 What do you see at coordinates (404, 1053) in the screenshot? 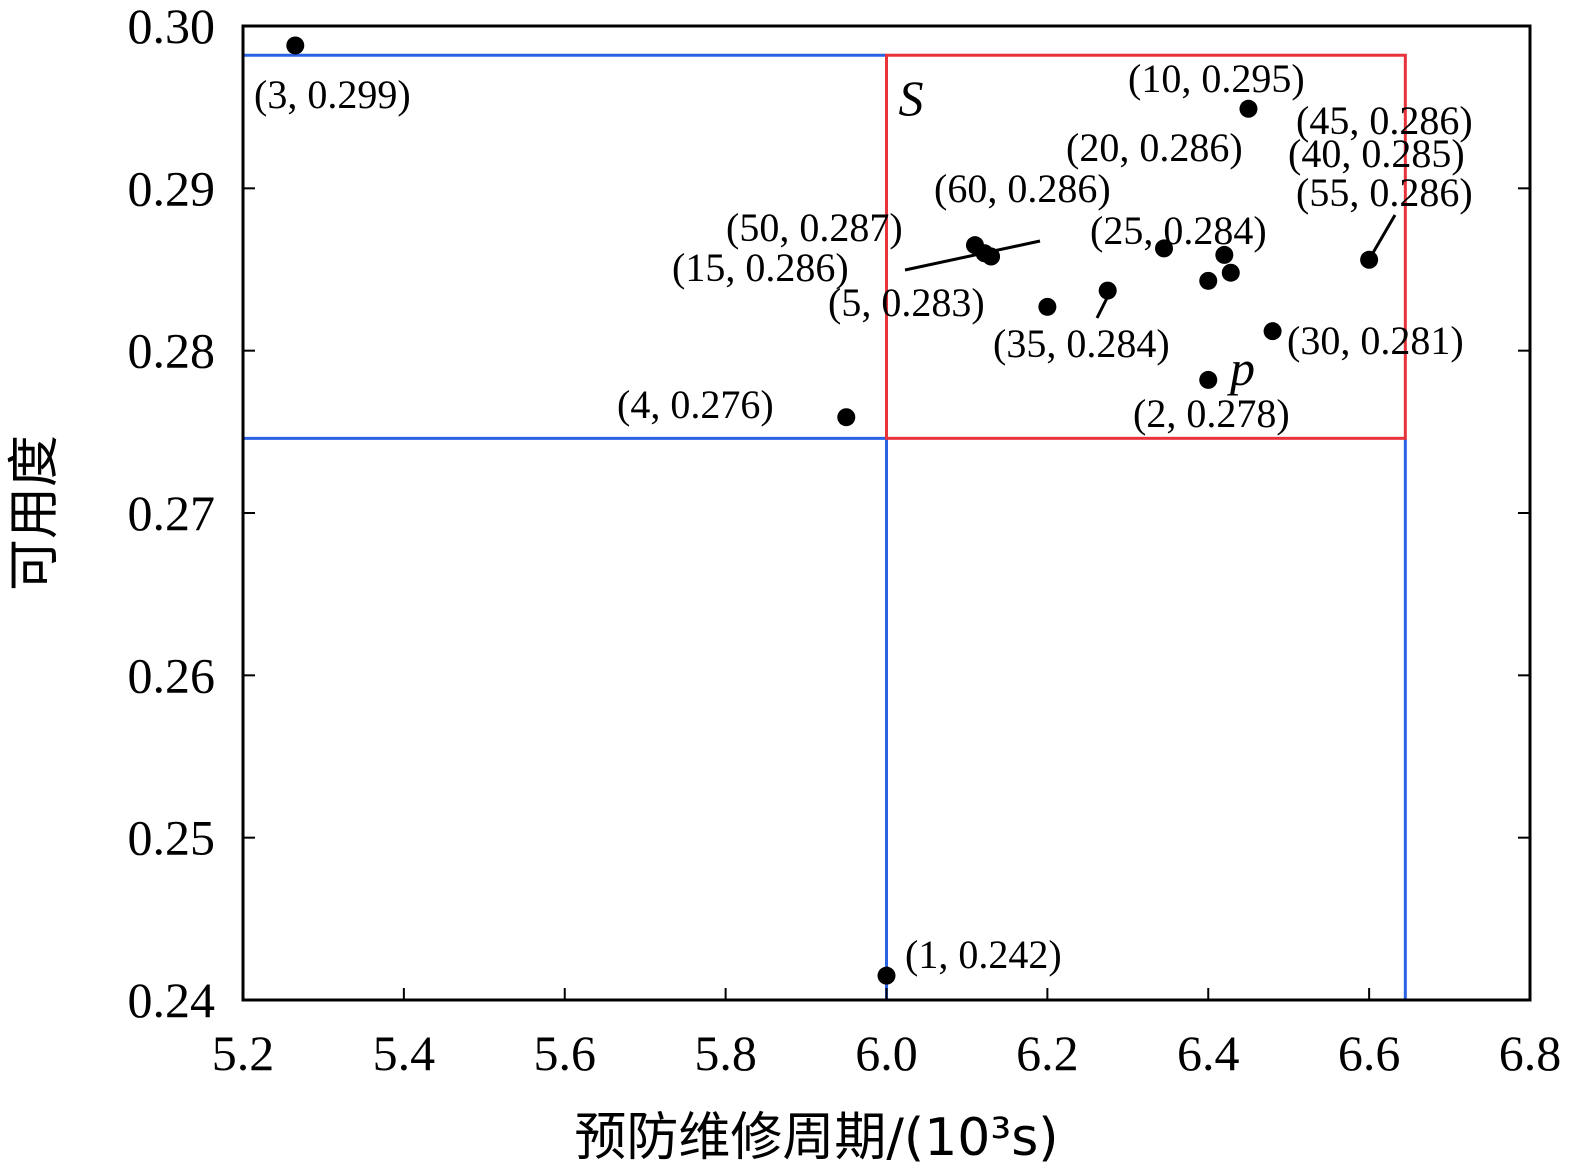
I see `x-tick-label: 5.4` at bounding box center [404, 1053].